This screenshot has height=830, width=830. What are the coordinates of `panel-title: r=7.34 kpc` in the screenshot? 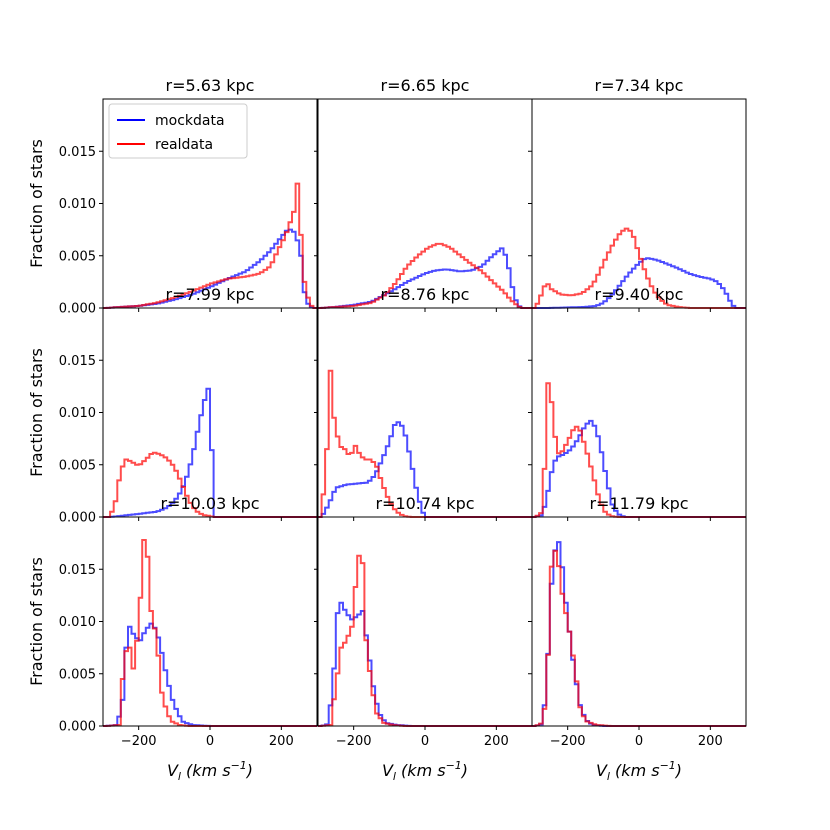 It's located at (639, 85).